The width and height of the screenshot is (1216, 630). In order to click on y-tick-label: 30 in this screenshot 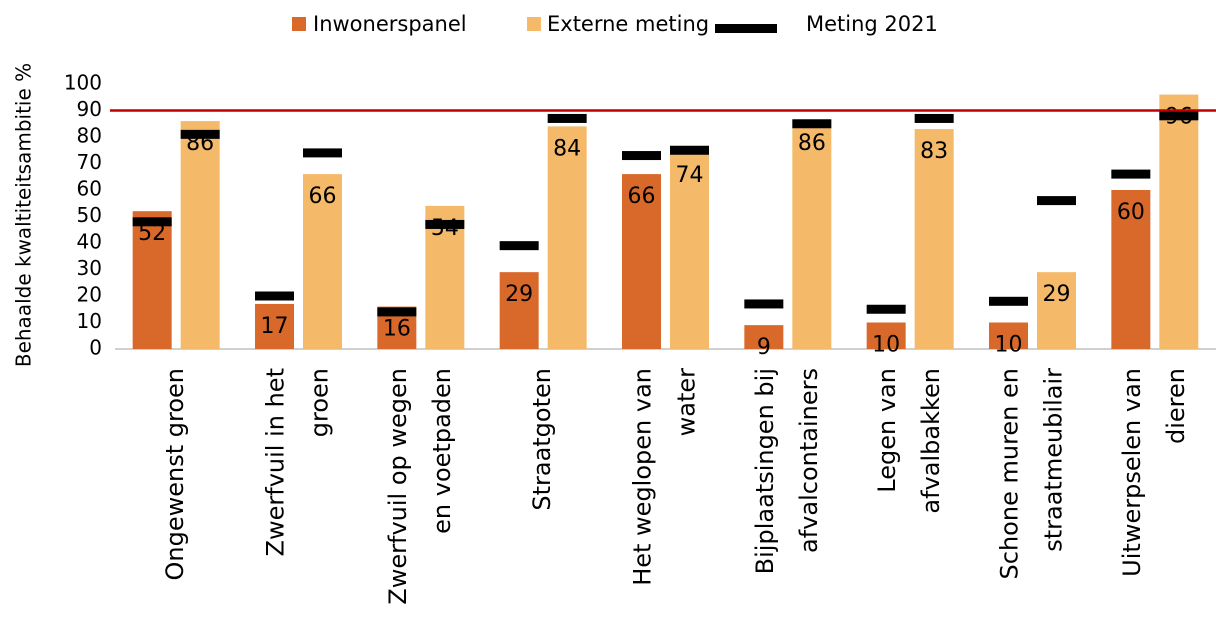, I will do `click(89, 268)`.